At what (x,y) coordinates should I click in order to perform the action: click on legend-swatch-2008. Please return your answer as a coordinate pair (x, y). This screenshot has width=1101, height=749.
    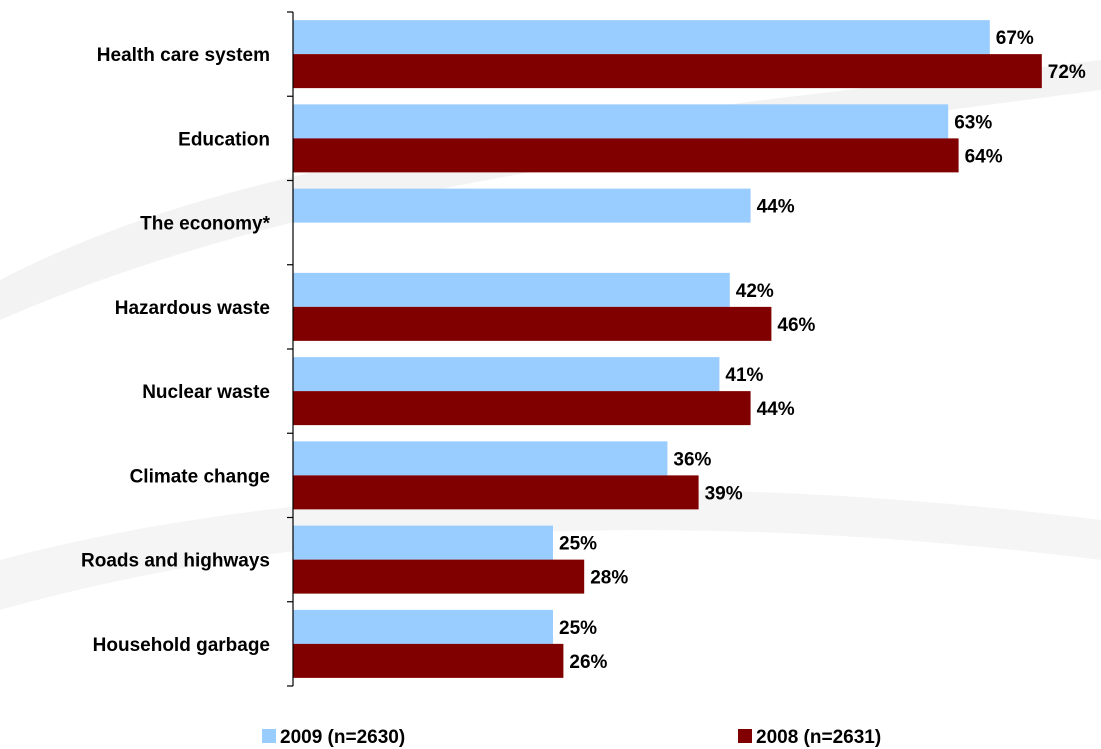
    Looking at the image, I should click on (745, 736).